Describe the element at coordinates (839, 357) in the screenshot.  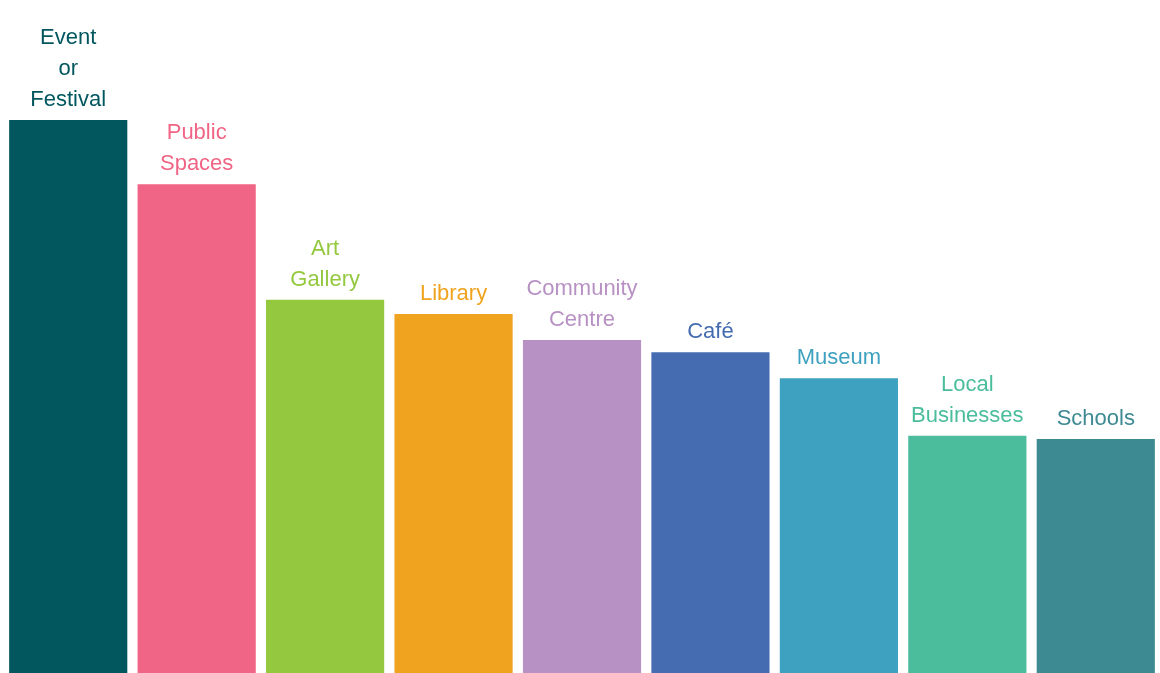
I see `x-tick-label: Museum` at that location.